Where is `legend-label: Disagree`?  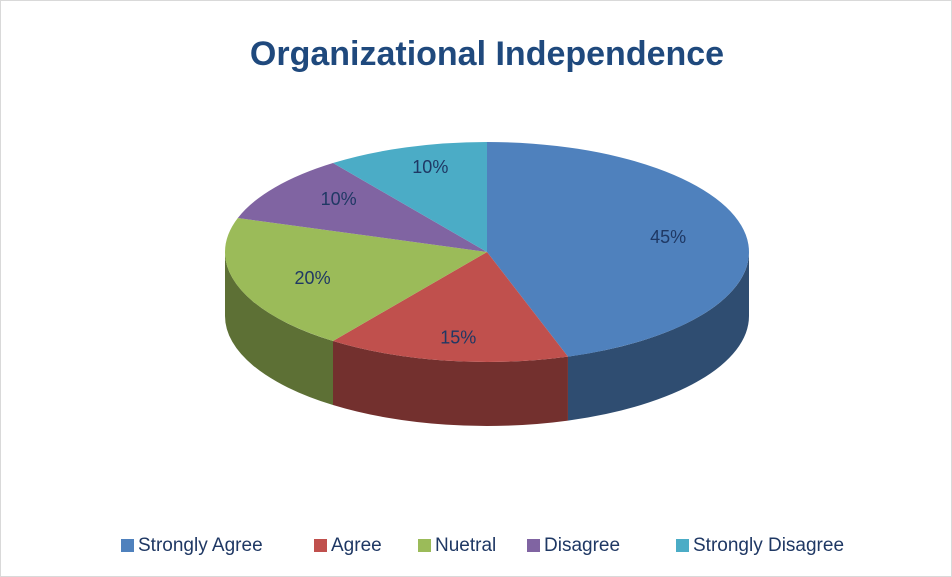
legend-label: Disagree is located at coordinates (582, 545).